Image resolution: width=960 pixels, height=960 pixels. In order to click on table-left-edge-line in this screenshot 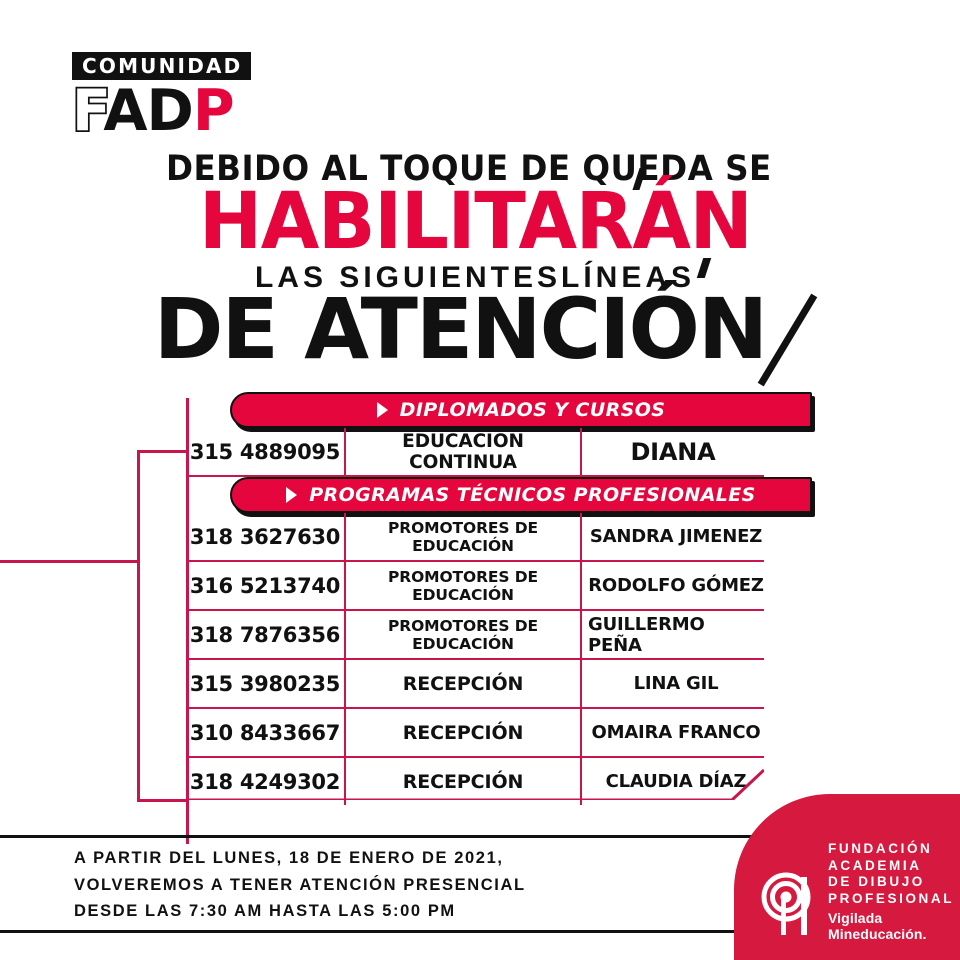, I will do `click(187, 608)`.